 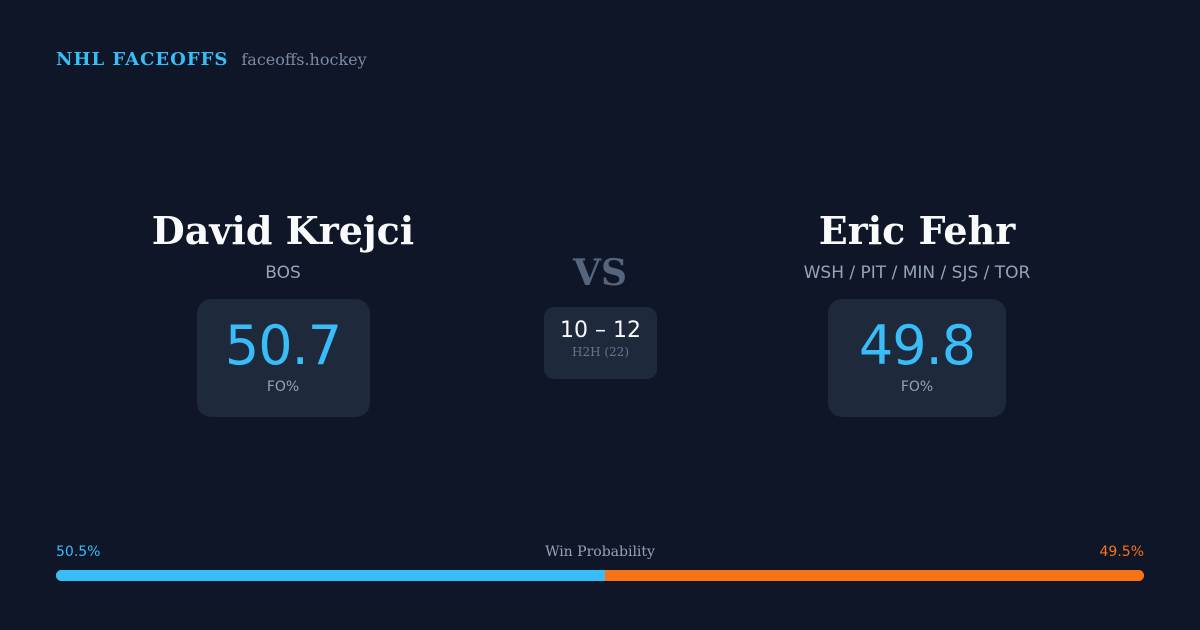 I want to click on right-fo-card: 49.8 FO%, so click(x=917, y=358).